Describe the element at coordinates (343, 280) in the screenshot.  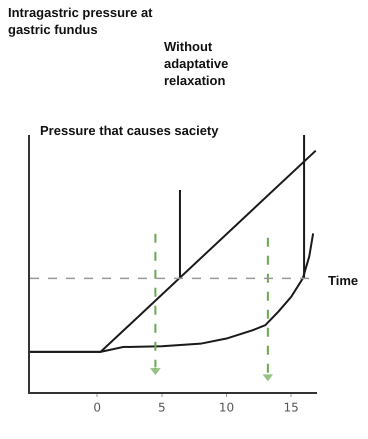
I see `x-axis-title: Time` at that location.